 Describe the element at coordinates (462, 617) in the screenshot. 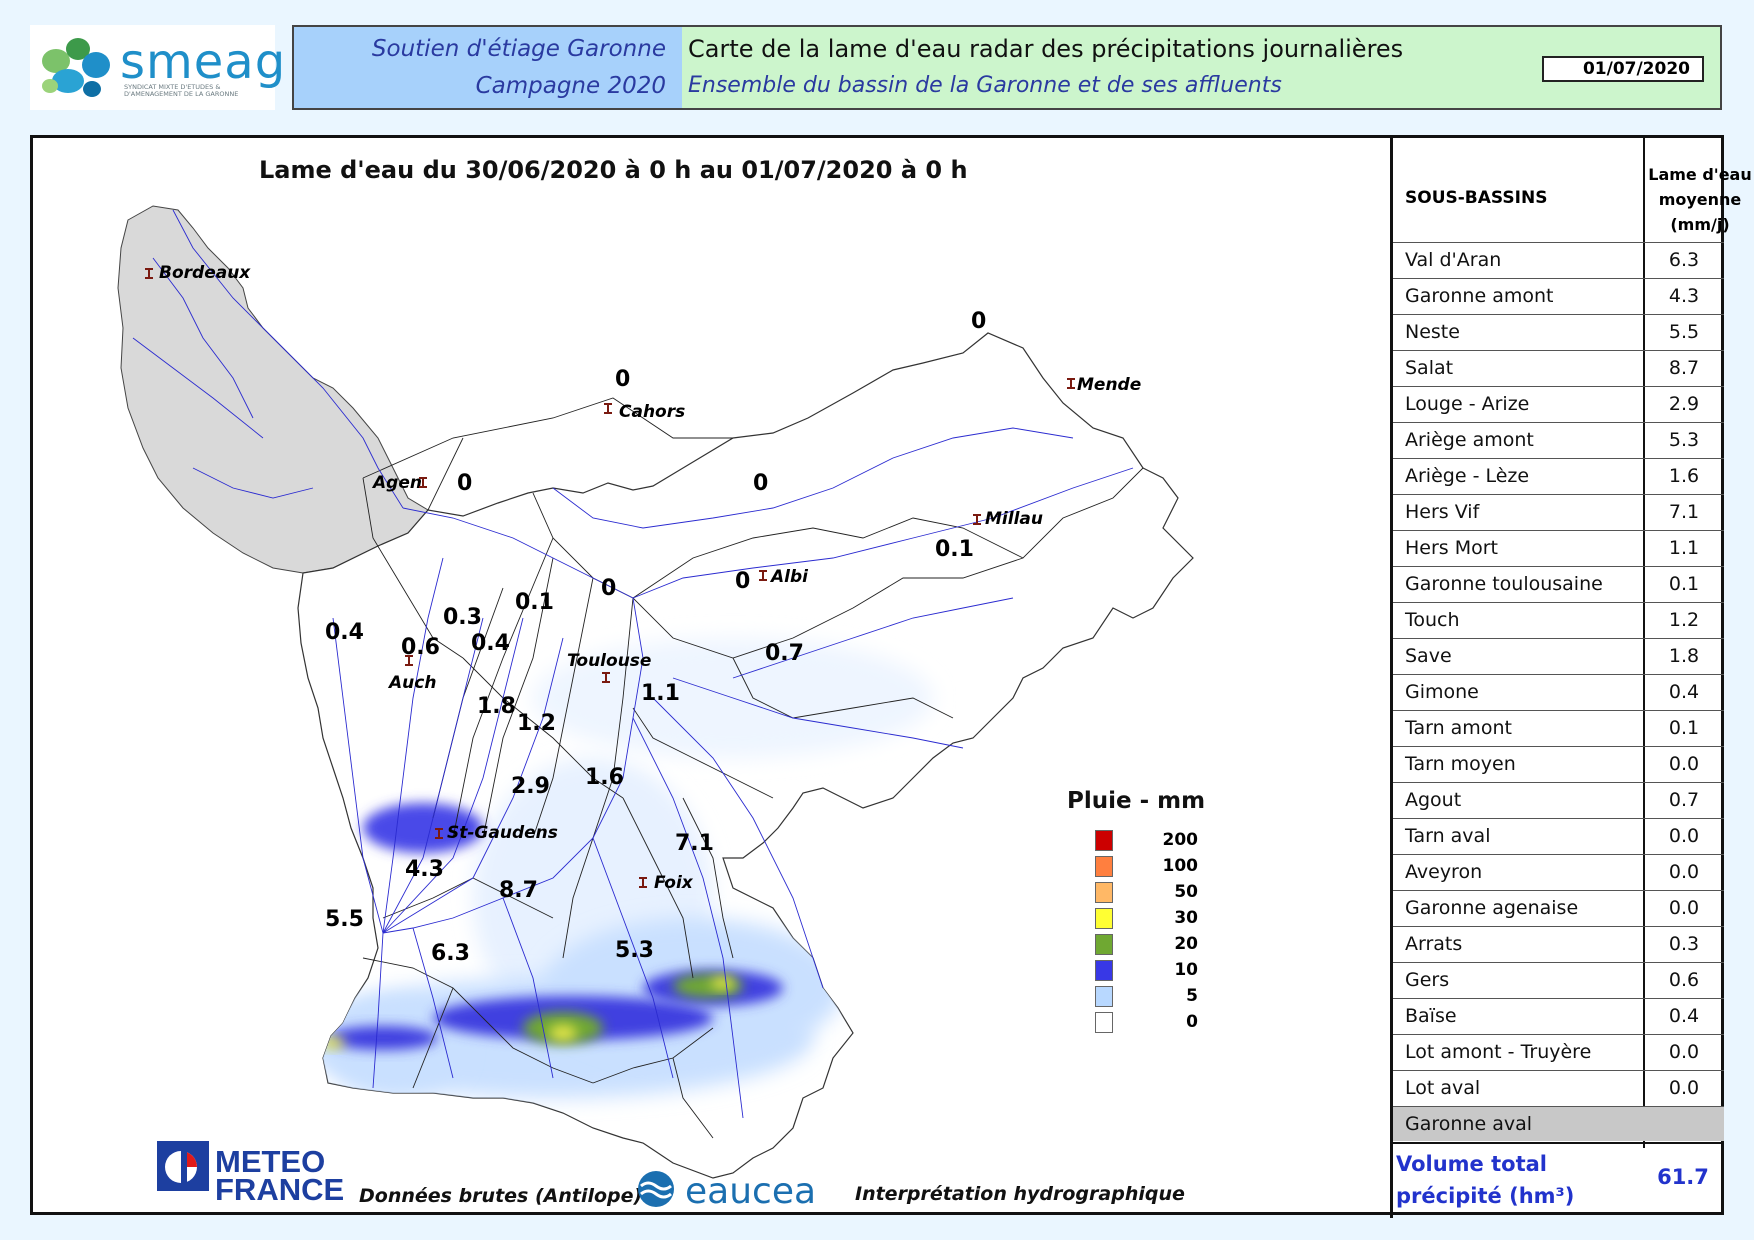

I see `value-arrats: 0.3` at that location.